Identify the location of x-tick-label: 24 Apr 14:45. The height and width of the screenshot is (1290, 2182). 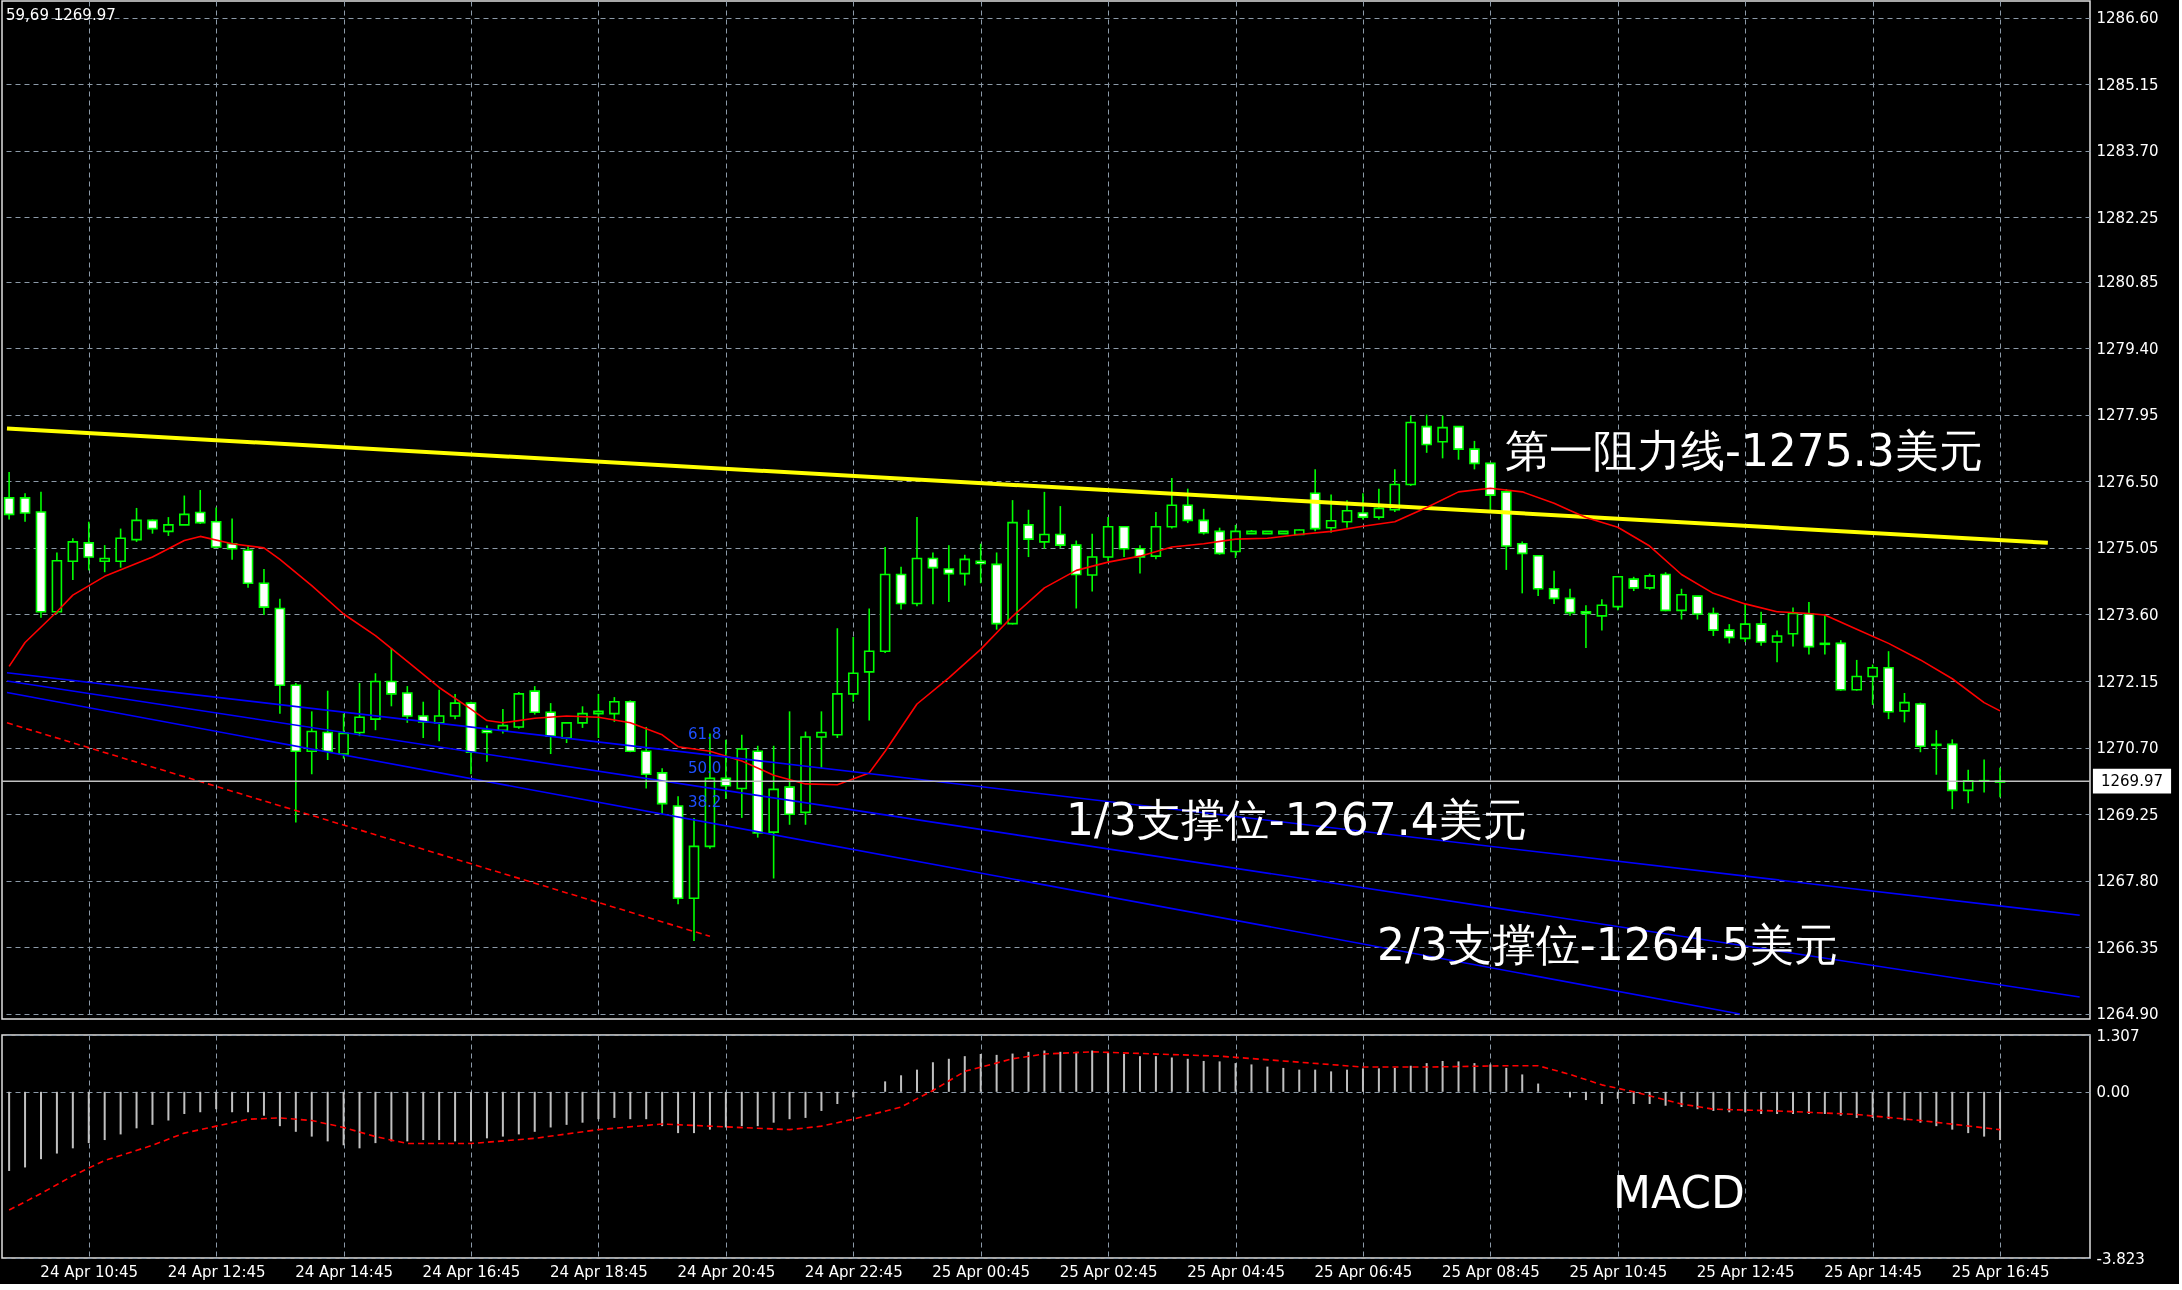
(344, 1271).